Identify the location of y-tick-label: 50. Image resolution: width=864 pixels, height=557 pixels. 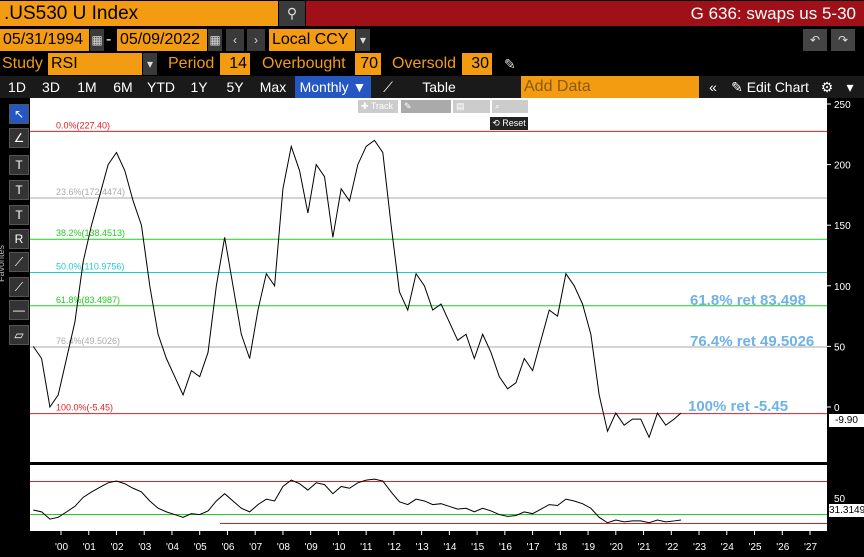
(840, 347).